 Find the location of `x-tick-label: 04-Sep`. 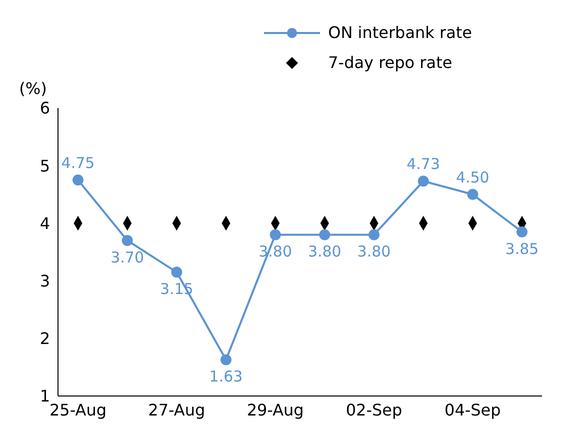

x-tick-label: 04-Sep is located at coordinates (472, 410).